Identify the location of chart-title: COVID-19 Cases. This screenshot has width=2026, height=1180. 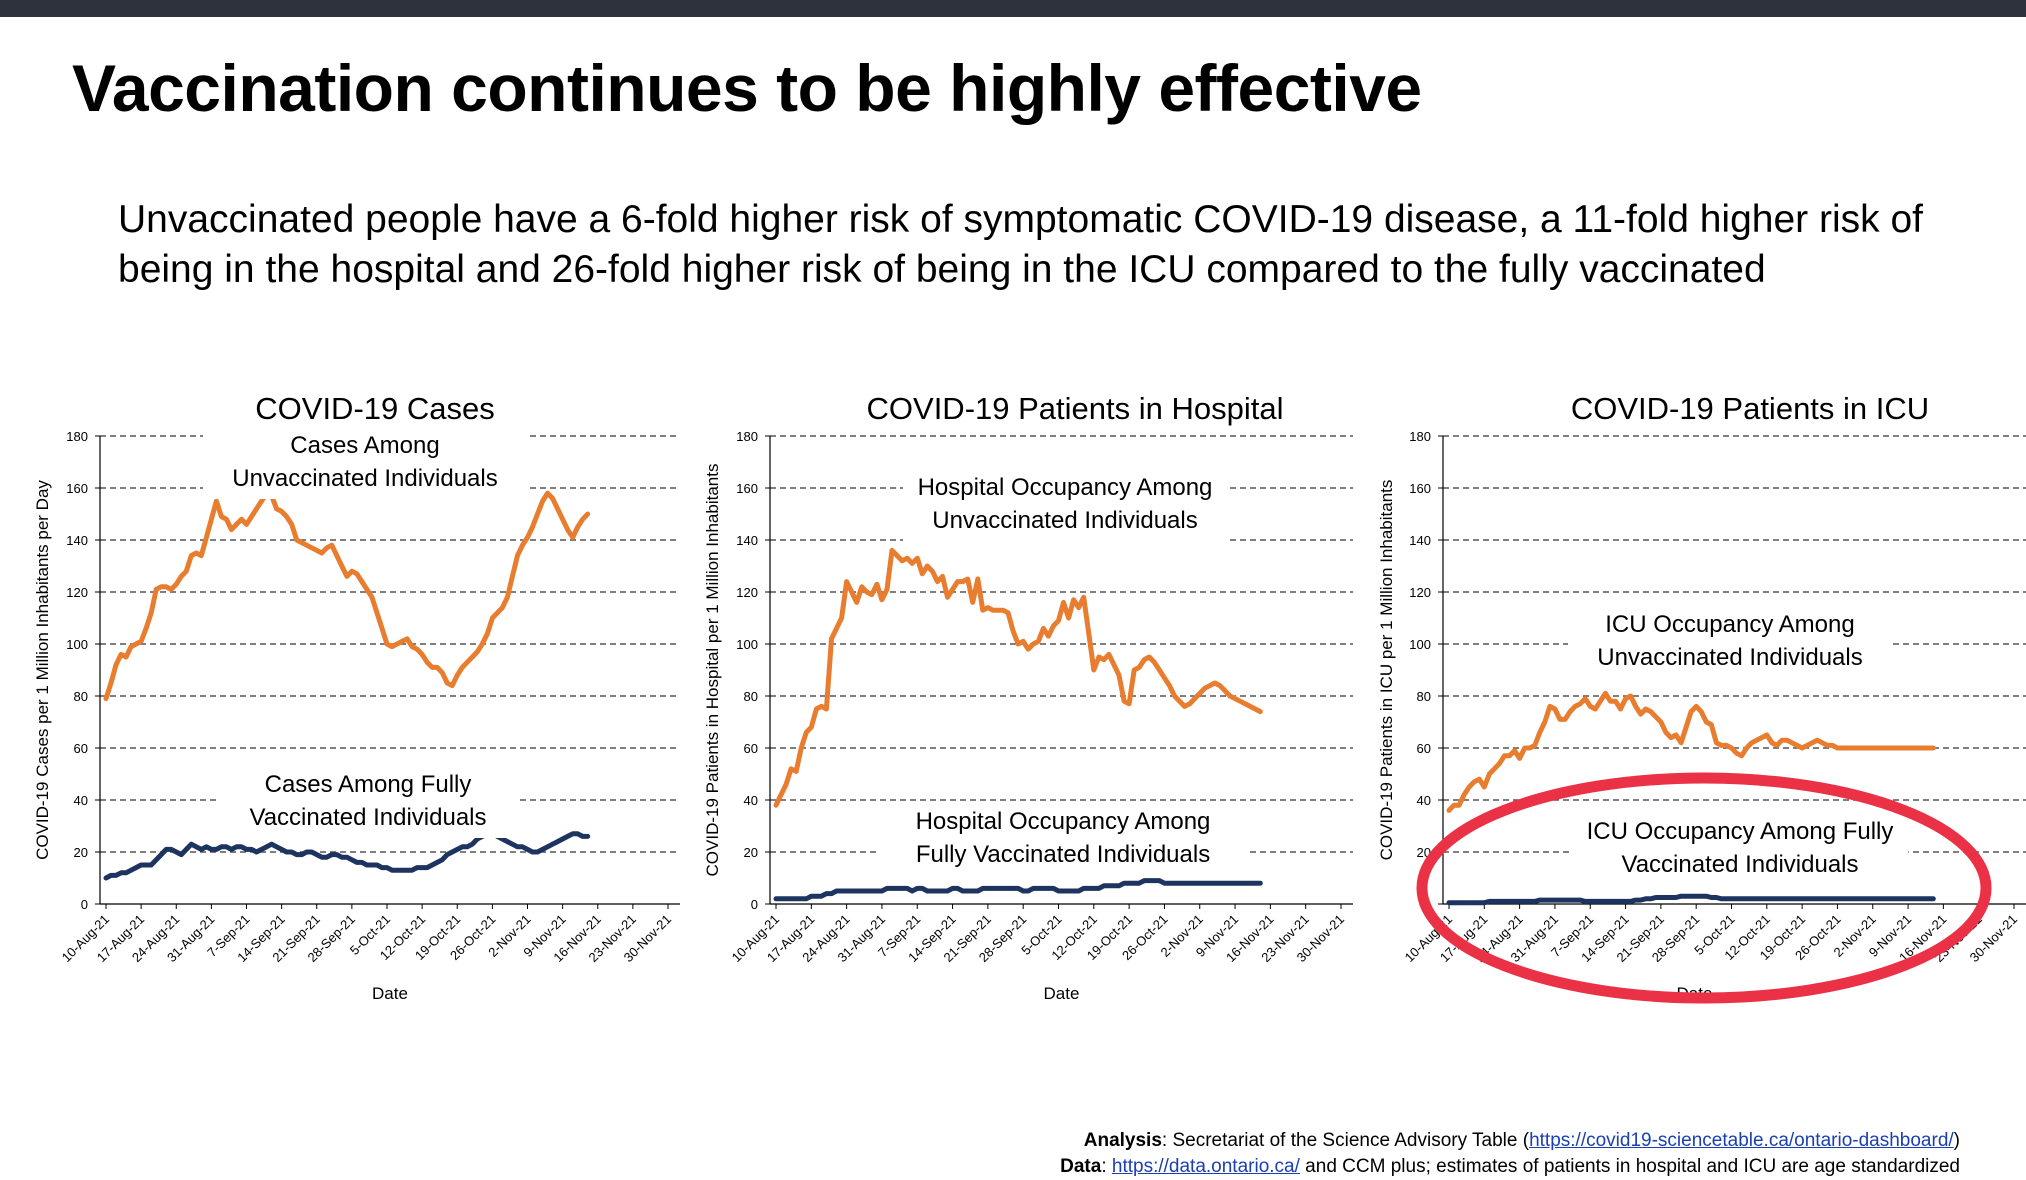
(374, 408).